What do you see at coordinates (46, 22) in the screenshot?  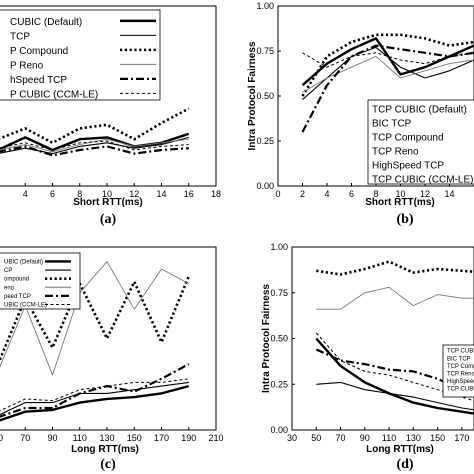 I see `legend-label: CUBIC (Default)` at bounding box center [46, 22].